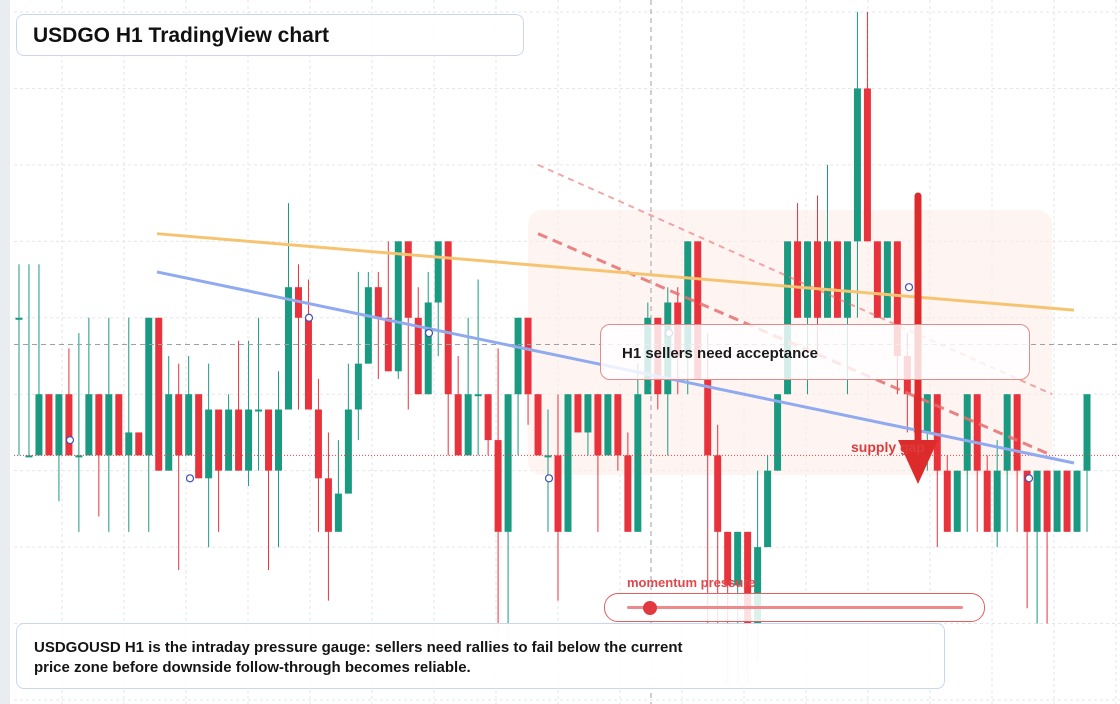 The image size is (1120, 704). What do you see at coordinates (5, 352) in the screenshot?
I see `left-axis-strip` at bounding box center [5, 352].